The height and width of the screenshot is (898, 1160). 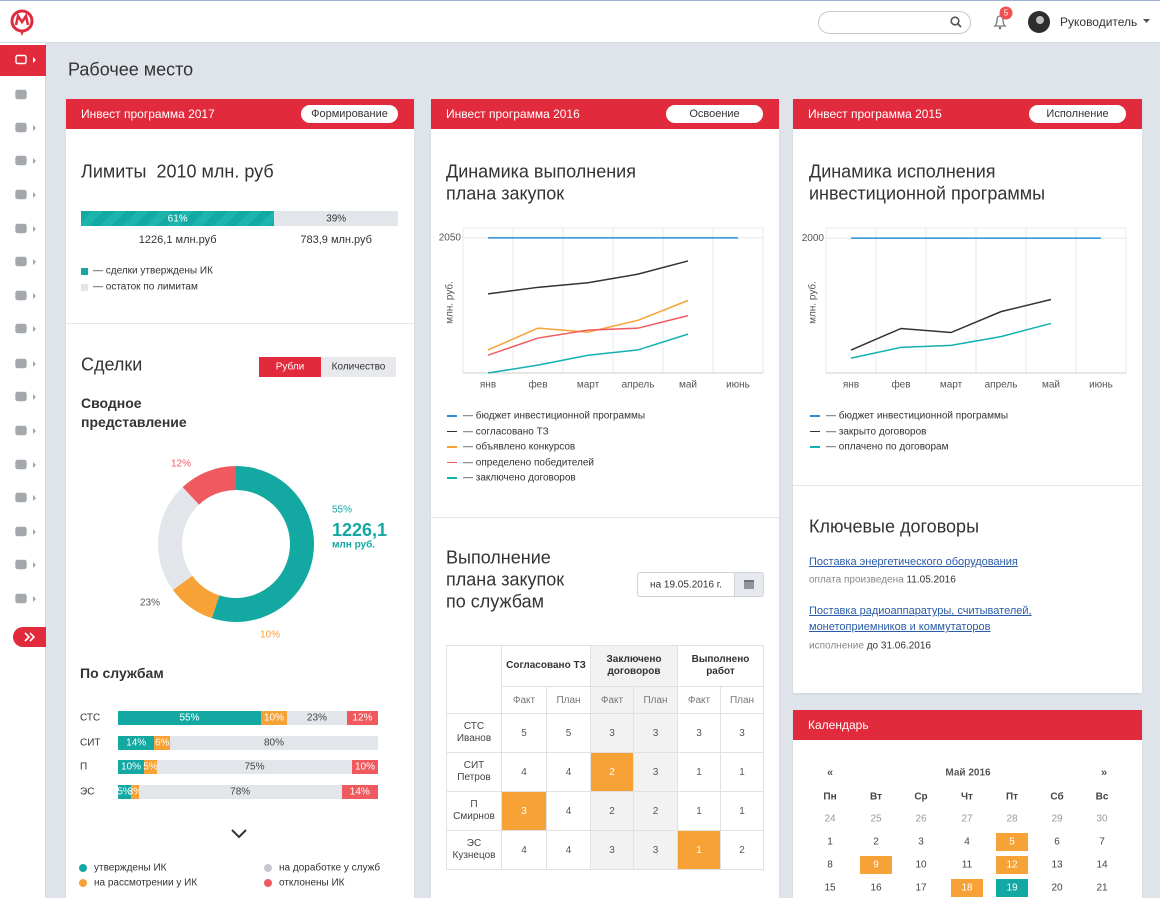 I want to click on row-name: СИТ Петров, so click(x=474, y=772).